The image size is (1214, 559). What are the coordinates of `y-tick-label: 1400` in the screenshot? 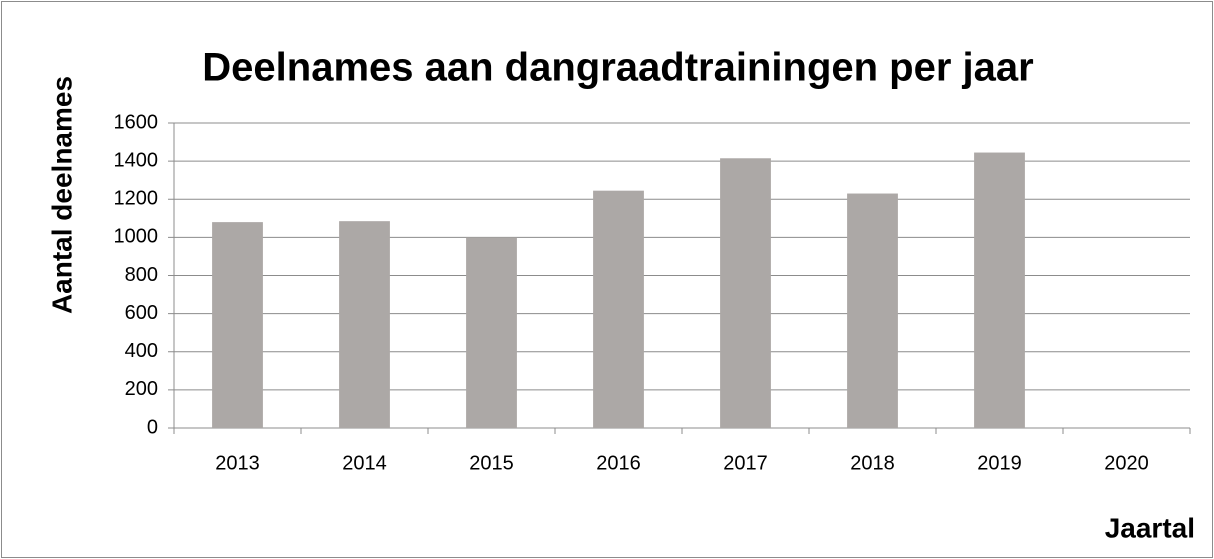 It's located at (136, 160).